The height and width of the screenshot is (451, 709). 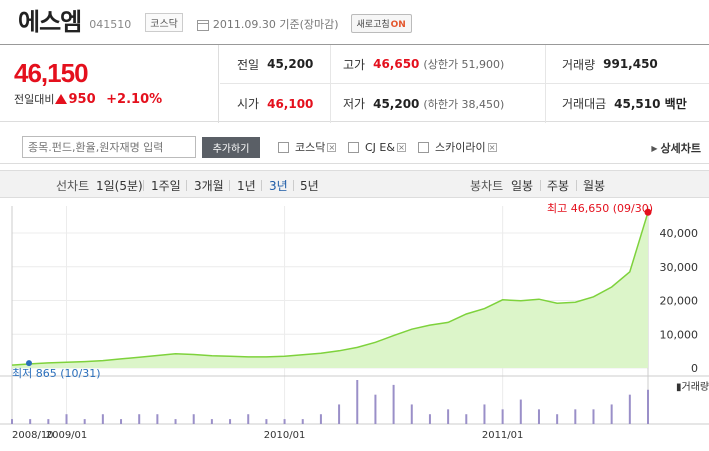 What do you see at coordinates (381, 23) in the screenshot?
I see `refresh-button: 새로고침ON` at bounding box center [381, 23].